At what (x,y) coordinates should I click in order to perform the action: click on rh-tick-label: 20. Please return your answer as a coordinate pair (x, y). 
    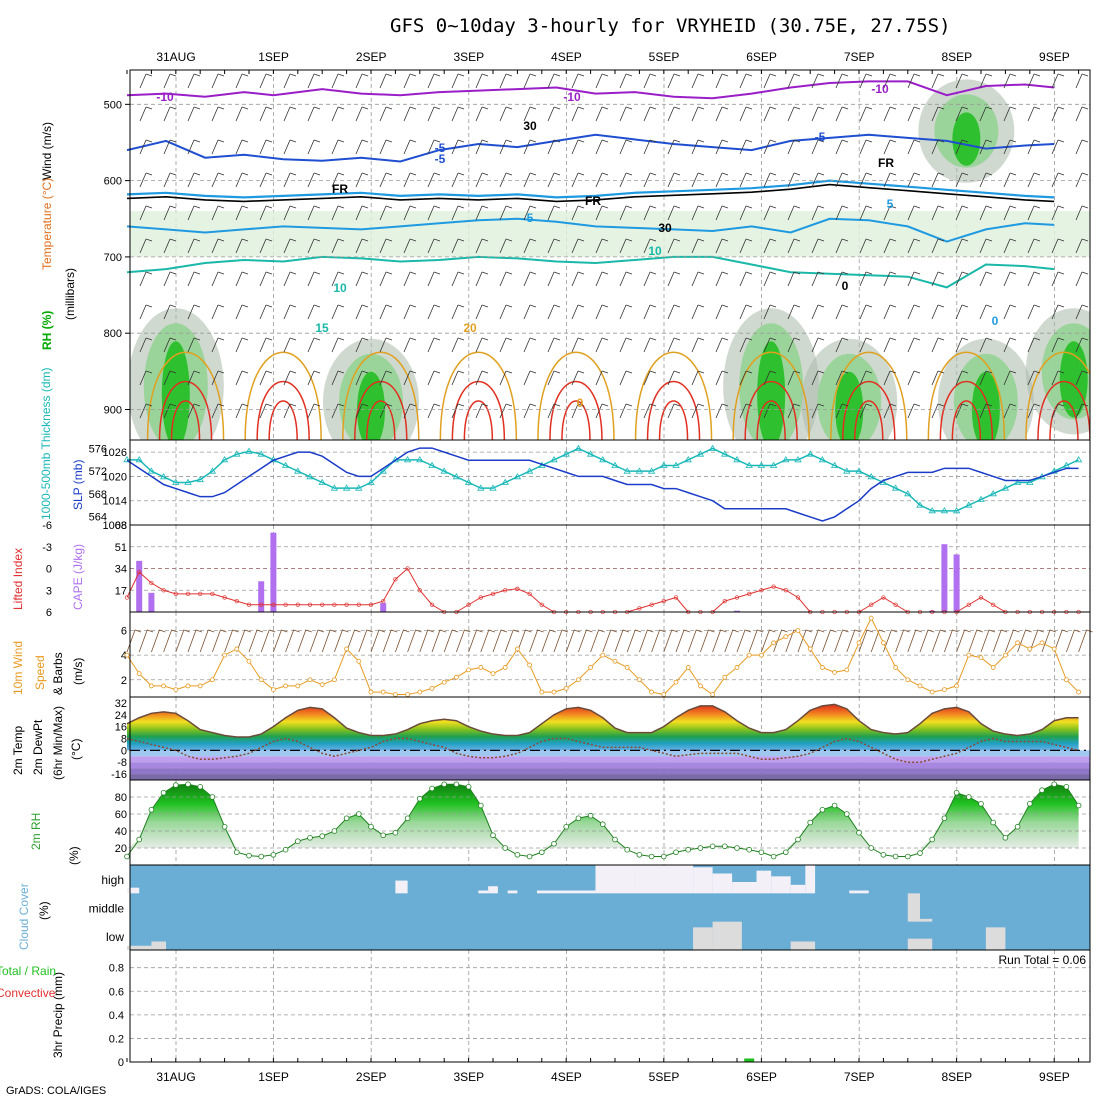
    Looking at the image, I should click on (121, 849).